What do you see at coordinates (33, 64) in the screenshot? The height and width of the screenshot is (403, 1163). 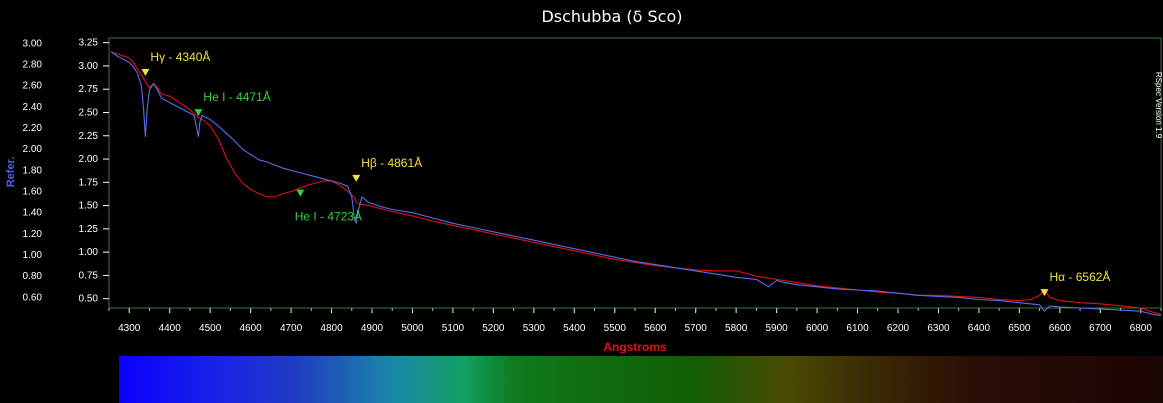 I see `y-left-tick-label: 2.80` at bounding box center [33, 64].